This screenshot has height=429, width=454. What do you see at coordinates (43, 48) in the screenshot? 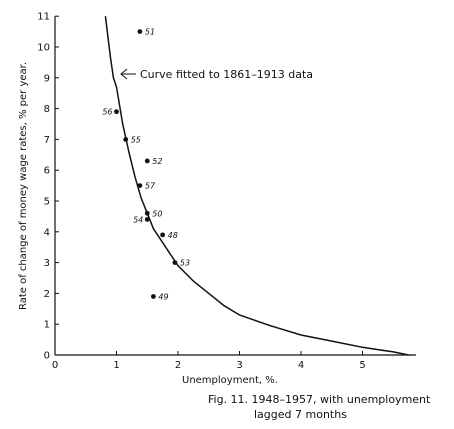
I see `y-tick-label: 10` at bounding box center [43, 48].